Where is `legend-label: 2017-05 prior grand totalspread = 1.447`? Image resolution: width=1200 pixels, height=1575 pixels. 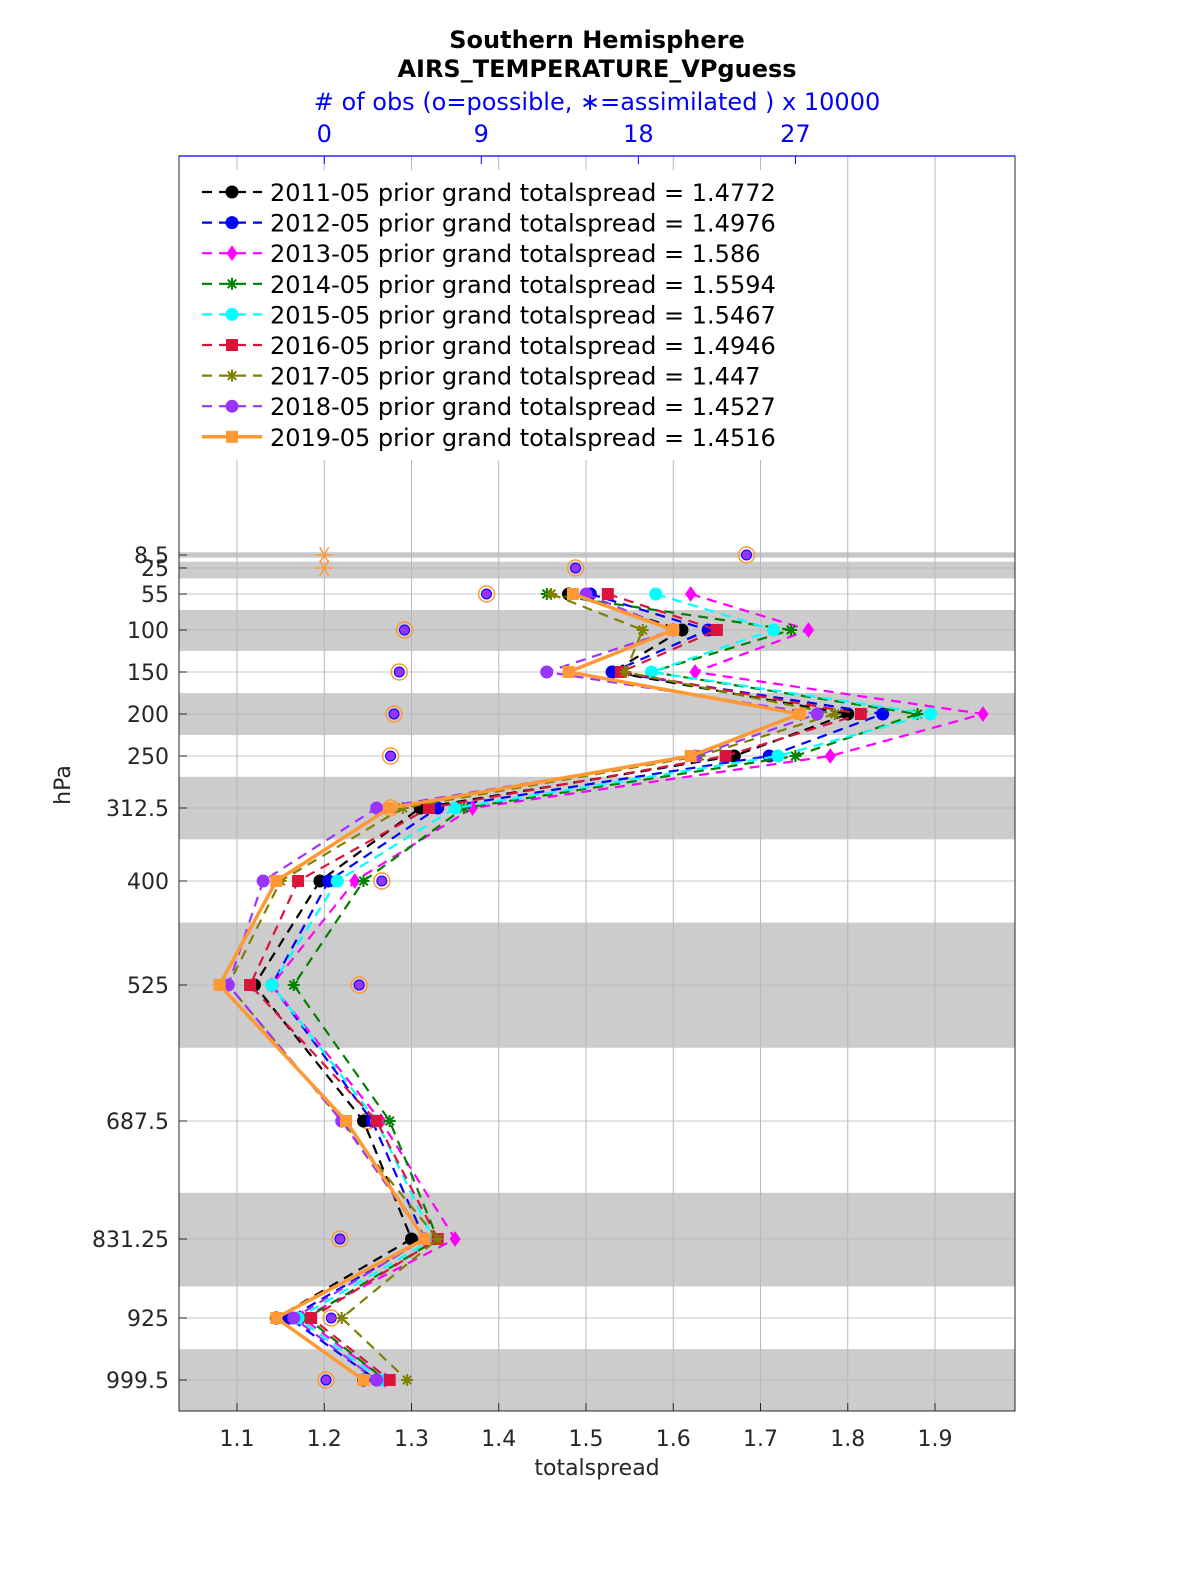 legend-label: 2017-05 prior grand totalspread = 1.447 is located at coordinates (515, 377).